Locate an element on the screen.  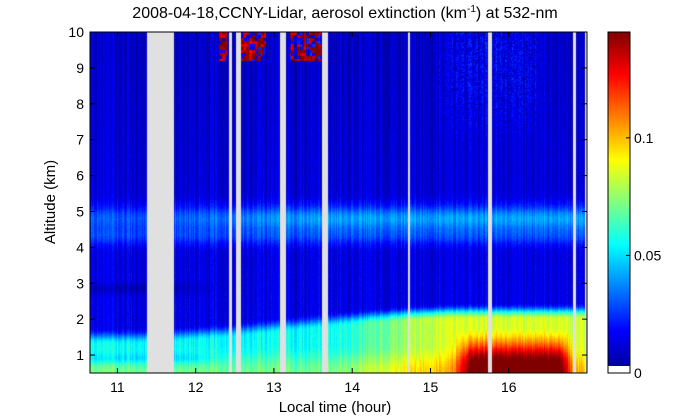
y-tick-label: 3 is located at coordinates (80, 283).